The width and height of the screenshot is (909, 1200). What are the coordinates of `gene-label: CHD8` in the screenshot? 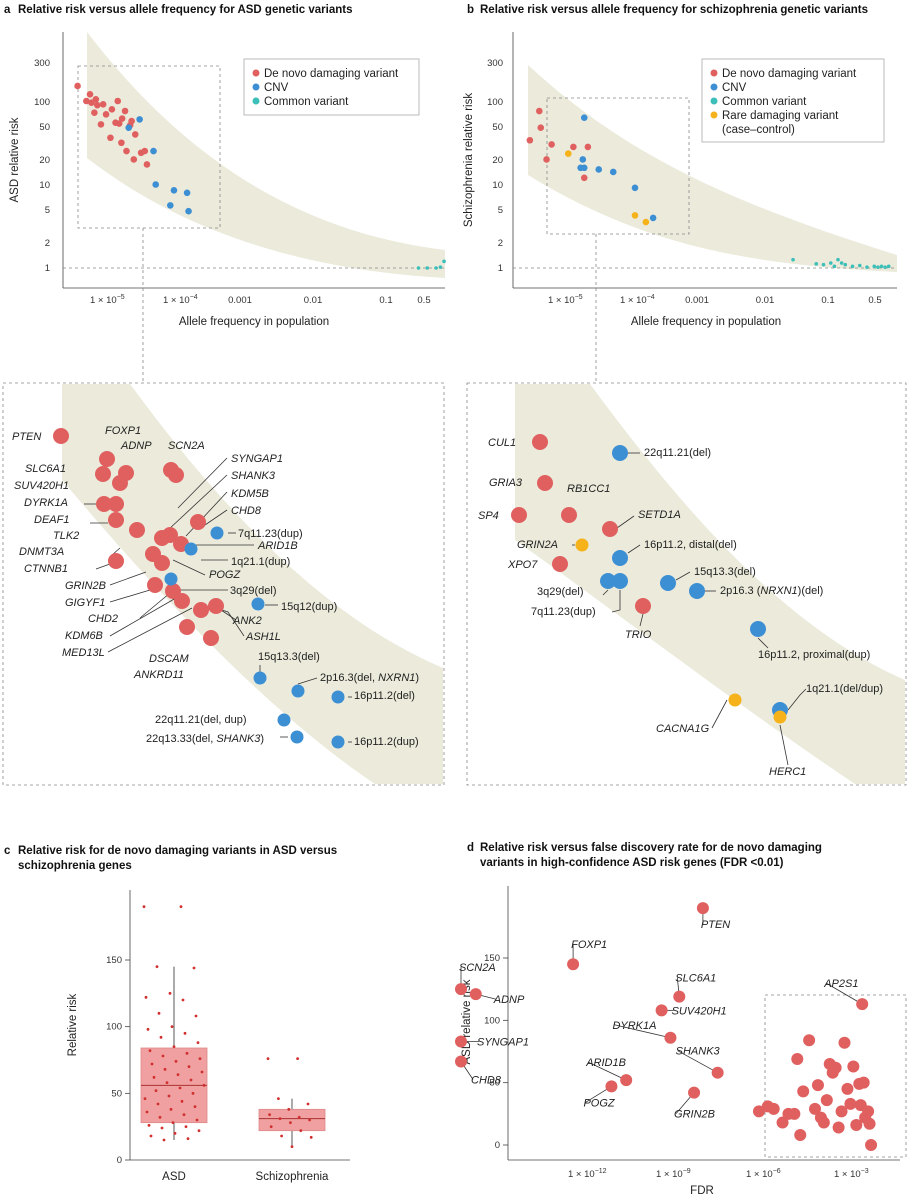 It's located at (246, 511).